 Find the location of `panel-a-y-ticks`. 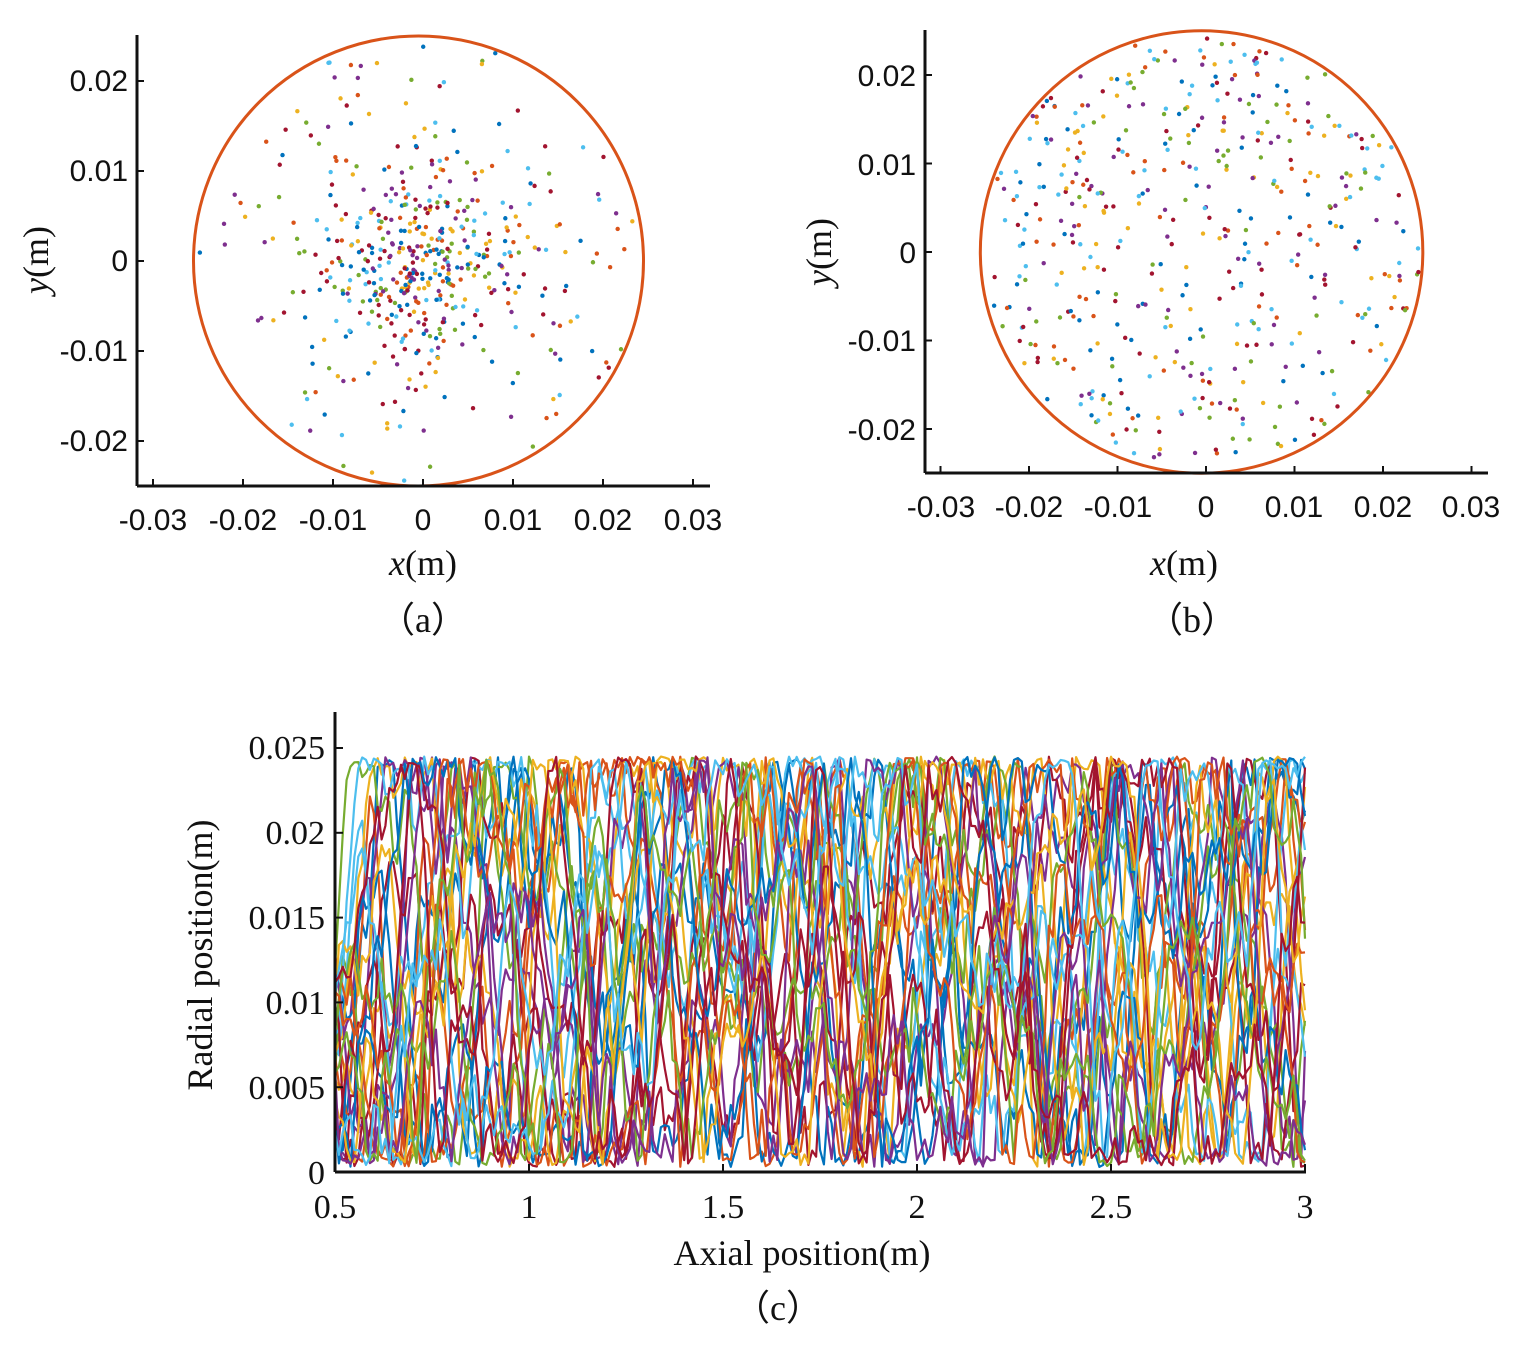

panel-a-y-ticks is located at coordinates (140, 261).